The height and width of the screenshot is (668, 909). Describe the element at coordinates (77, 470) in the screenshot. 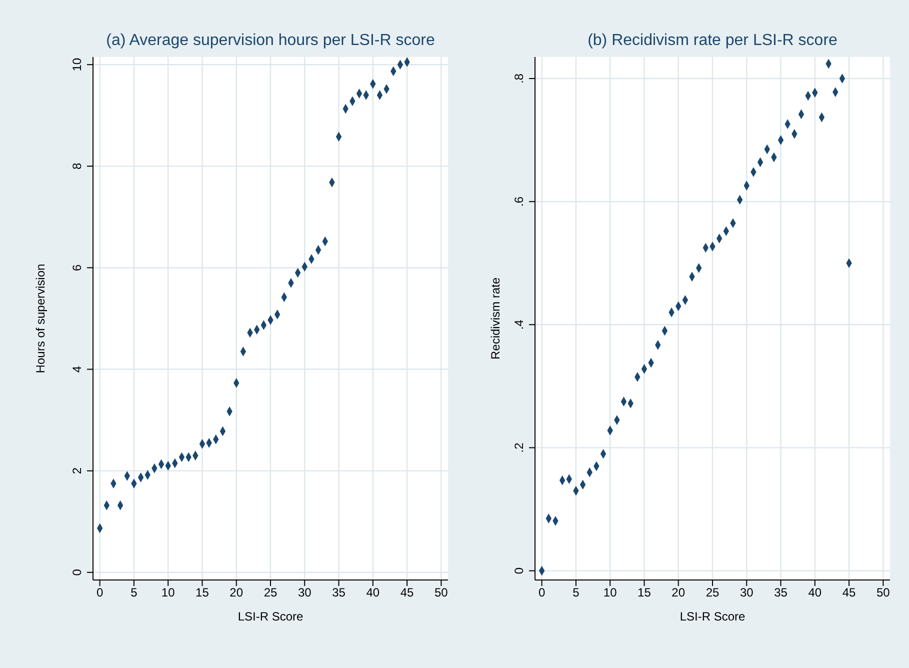

I see `y-tick-label: 2` at that location.